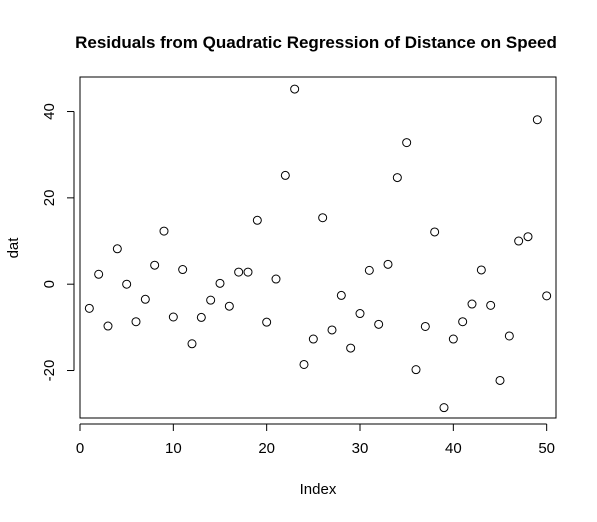  Describe the element at coordinates (49, 111) in the screenshot. I see `y-tick-label: 40` at that location.